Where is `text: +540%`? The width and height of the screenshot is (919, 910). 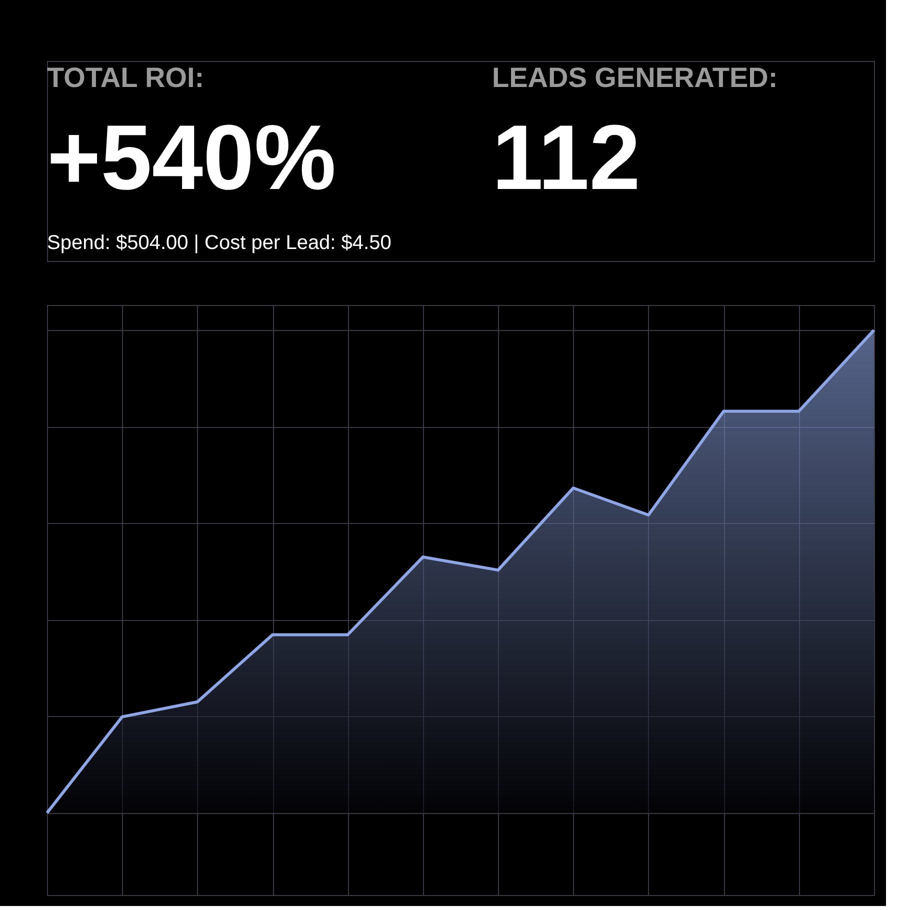
text: +540% is located at coordinates (191, 158).